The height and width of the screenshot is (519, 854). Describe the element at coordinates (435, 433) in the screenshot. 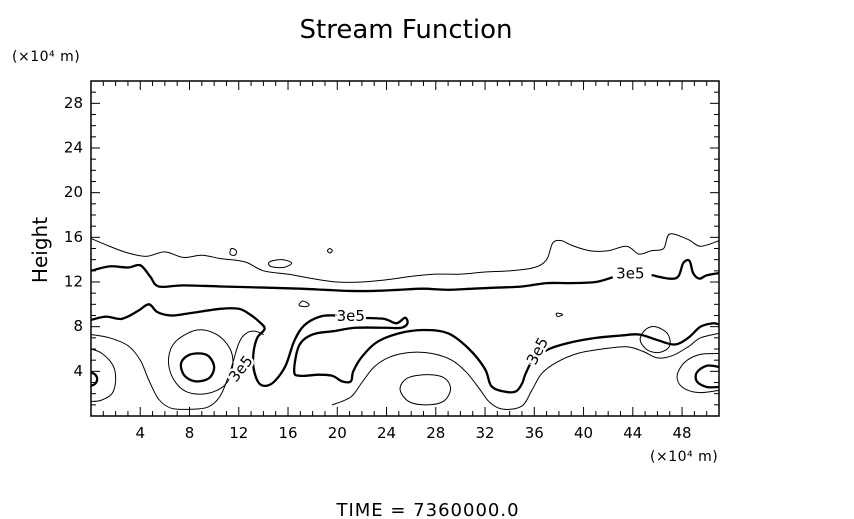

I see `x-tick-label: 28` at that location.